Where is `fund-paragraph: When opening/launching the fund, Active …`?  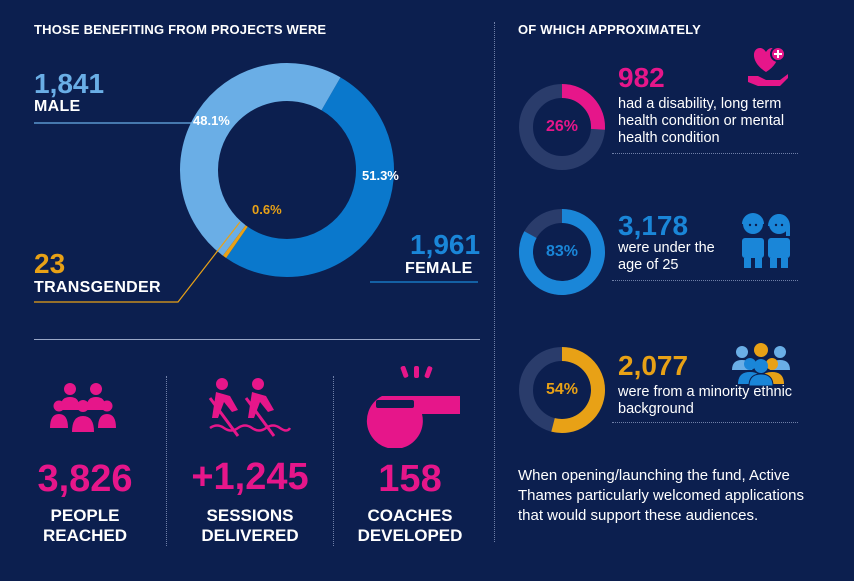
fund-paragraph: When opening/launching the fund, Active … is located at coordinates (661, 495).